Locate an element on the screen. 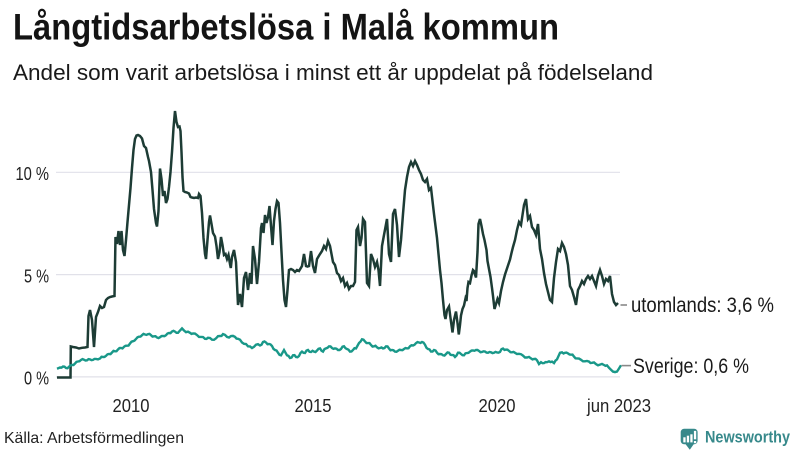 This screenshot has width=800, height=450. svg-text: utomlands: 3,6 % is located at coordinates (702, 305).